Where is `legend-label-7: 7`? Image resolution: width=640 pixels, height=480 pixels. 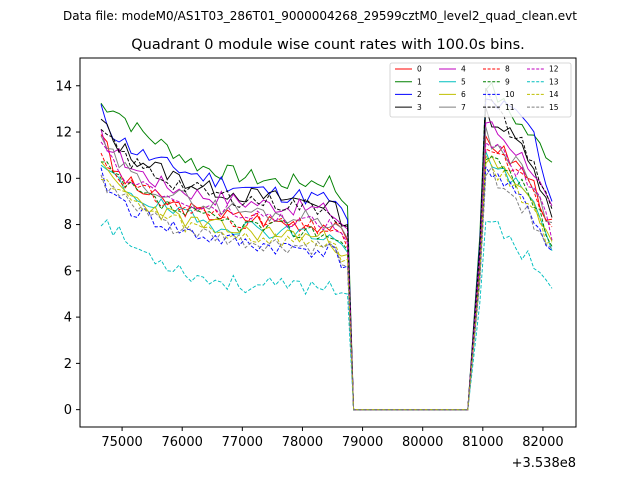 legend-label-7: 7 is located at coordinates (463, 107).